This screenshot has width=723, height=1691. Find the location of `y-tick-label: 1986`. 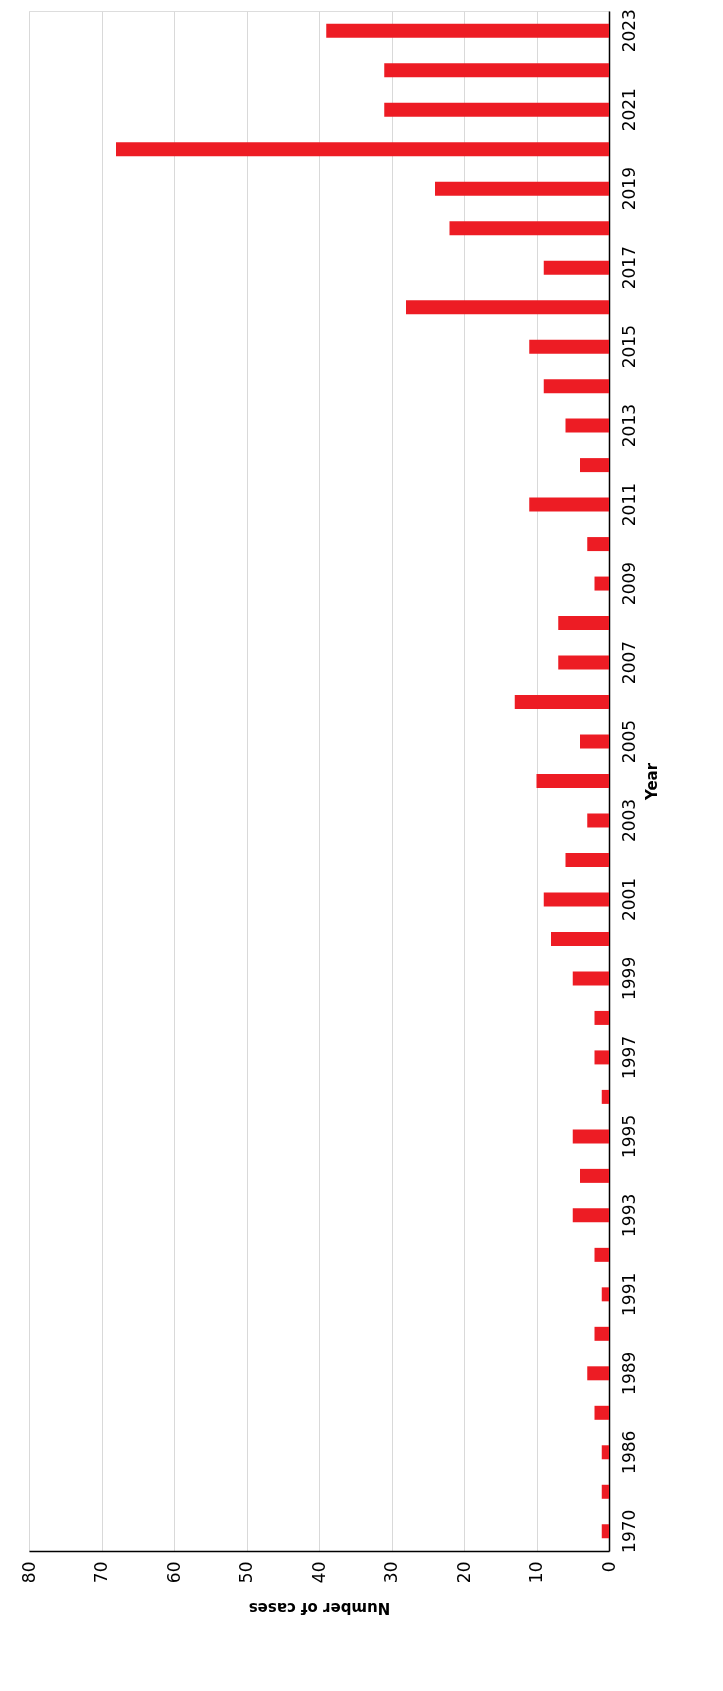

y-tick-label: 1986 is located at coordinates (628, 1452).